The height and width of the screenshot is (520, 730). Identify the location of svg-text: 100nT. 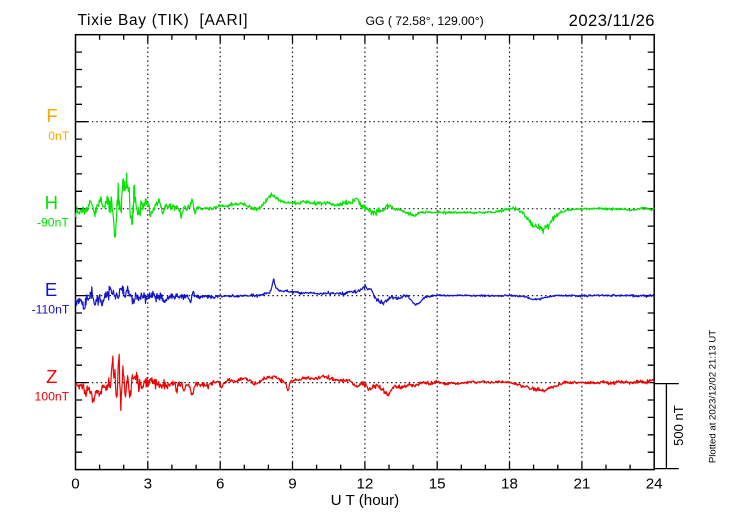
(52, 397).